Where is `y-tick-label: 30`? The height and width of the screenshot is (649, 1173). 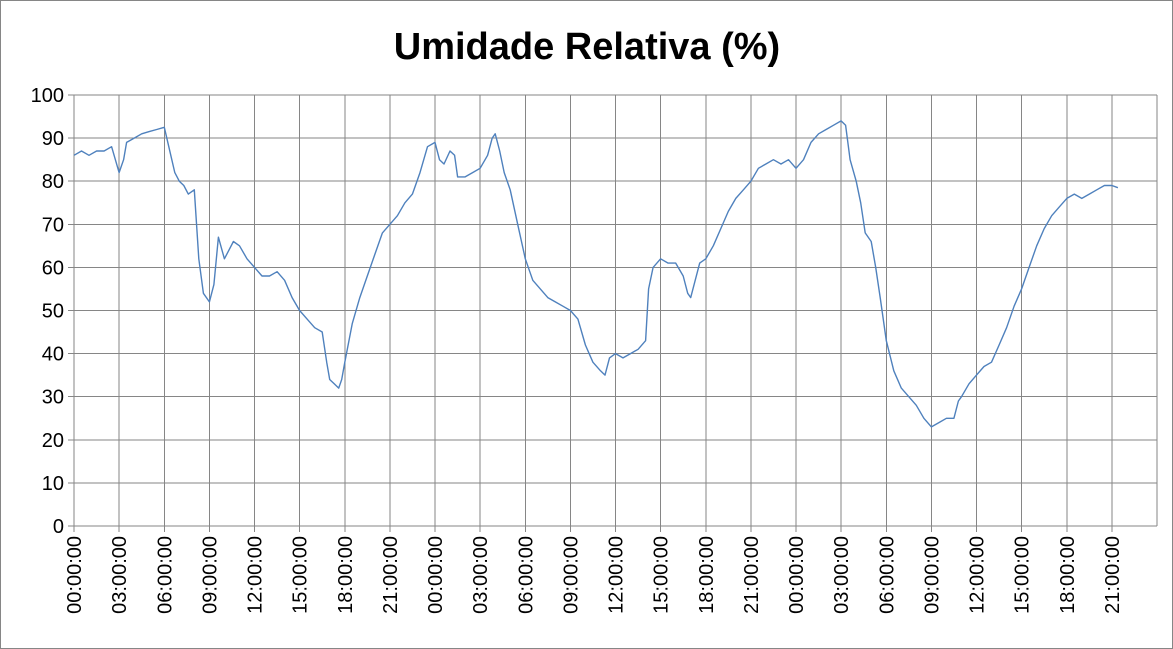
y-tick-label: 30 is located at coordinates (53, 398).